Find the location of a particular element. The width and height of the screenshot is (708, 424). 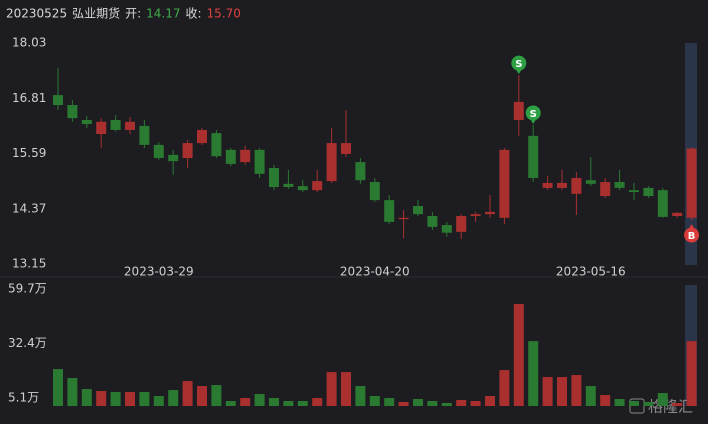

signal-marker: S is located at coordinates (519, 65).